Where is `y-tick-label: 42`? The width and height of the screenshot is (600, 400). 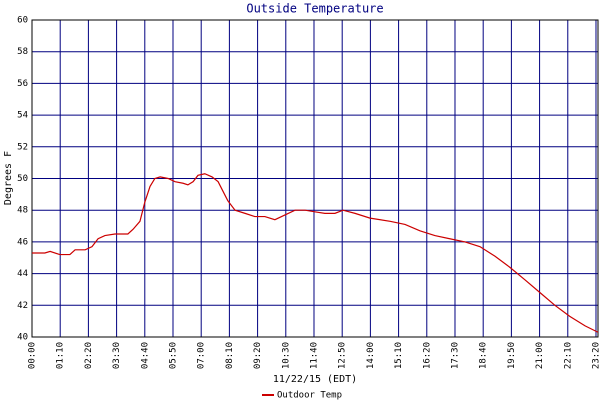
y-tick-label: 42 is located at coordinates (22, 306).